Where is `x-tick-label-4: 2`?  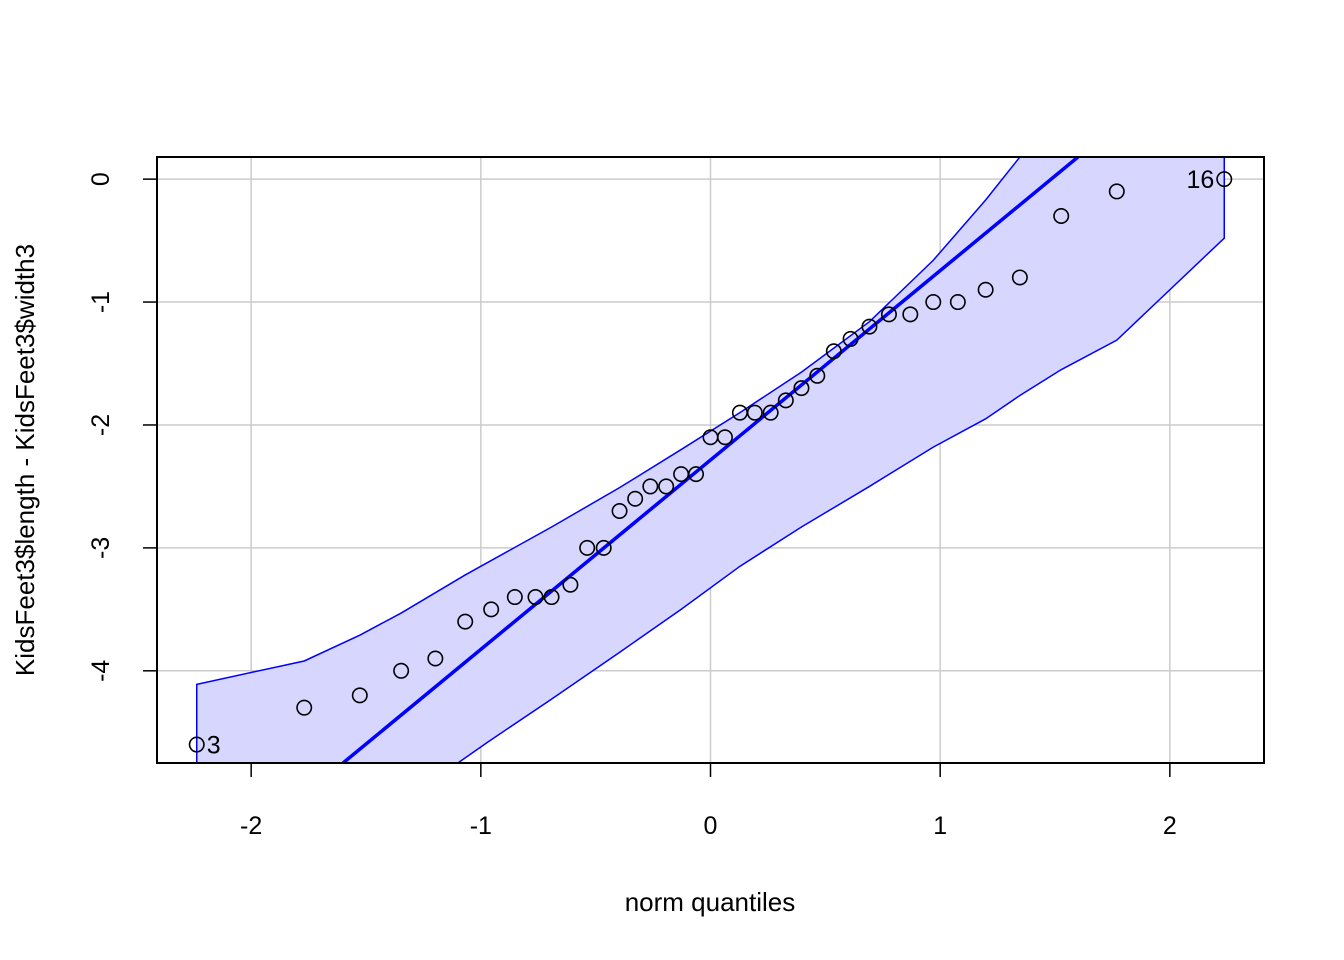 x-tick-label-4: 2 is located at coordinates (1170, 826).